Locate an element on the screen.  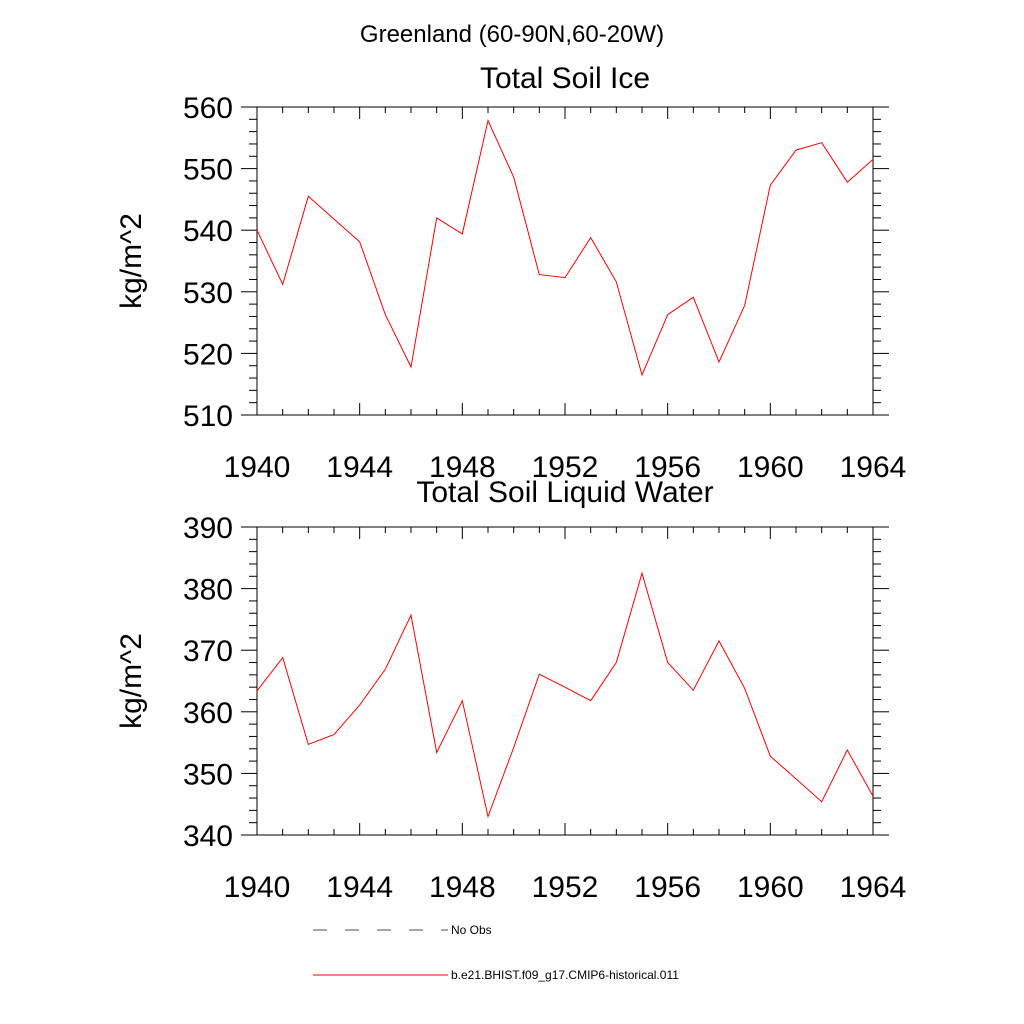
legend-item-no-obs: No Obs is located at coordinates (402, 930).